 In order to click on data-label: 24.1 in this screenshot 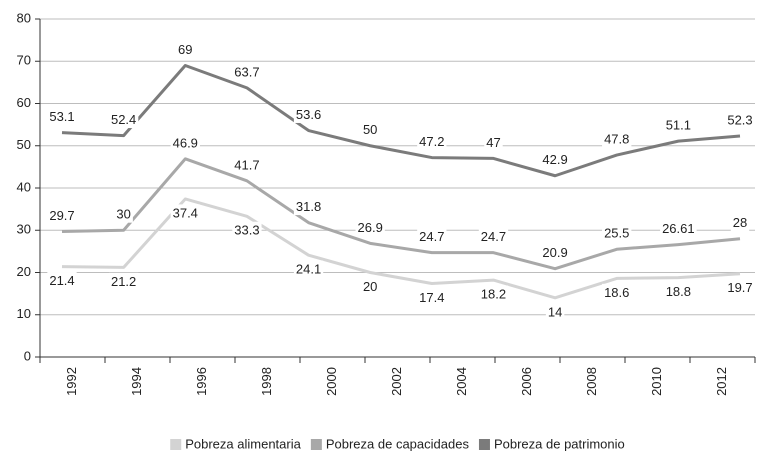, I will do `click(308, 269)`.